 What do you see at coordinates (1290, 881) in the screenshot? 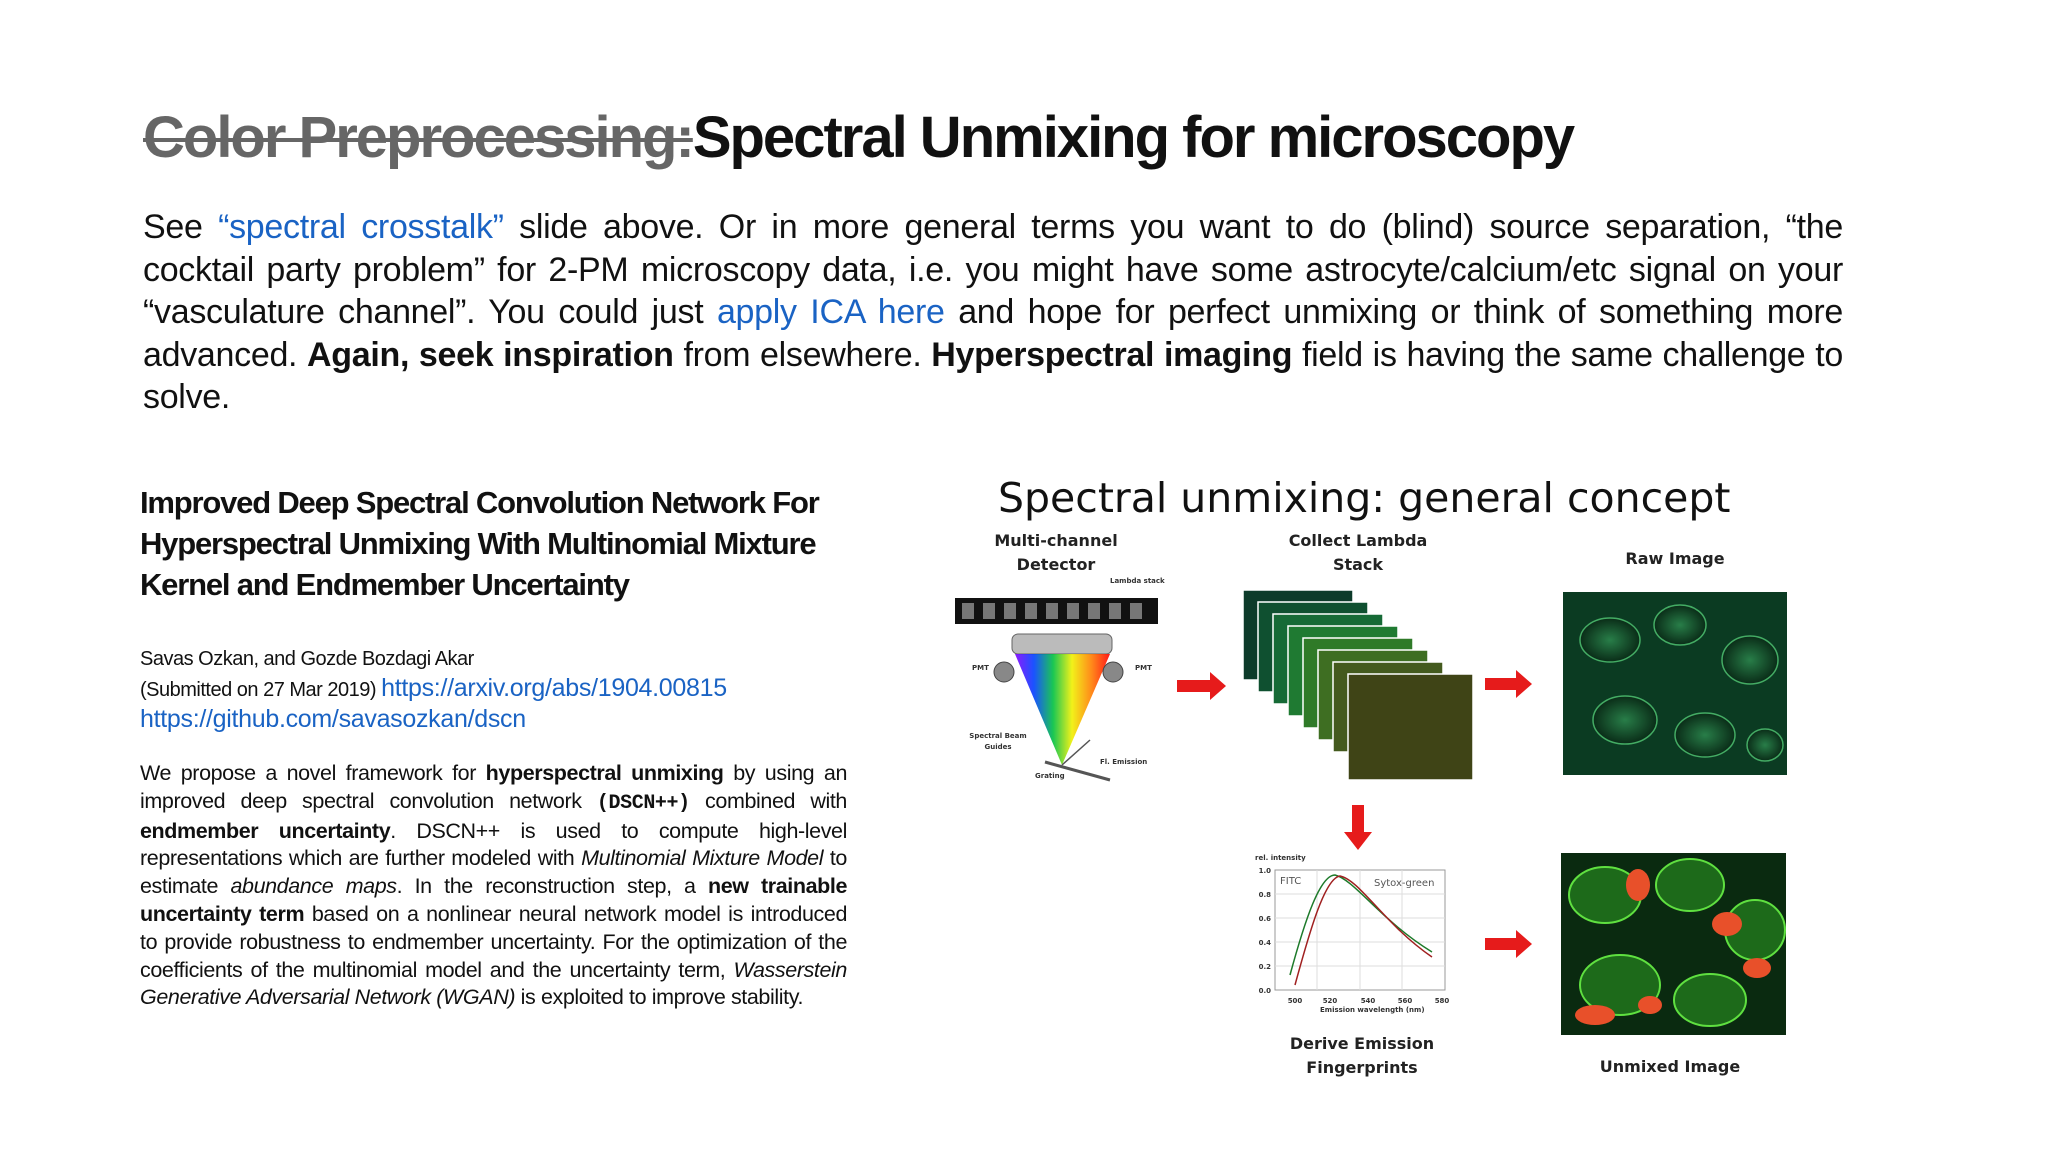
I see `curve-label: FITC` at bounding box center [1290, 881].